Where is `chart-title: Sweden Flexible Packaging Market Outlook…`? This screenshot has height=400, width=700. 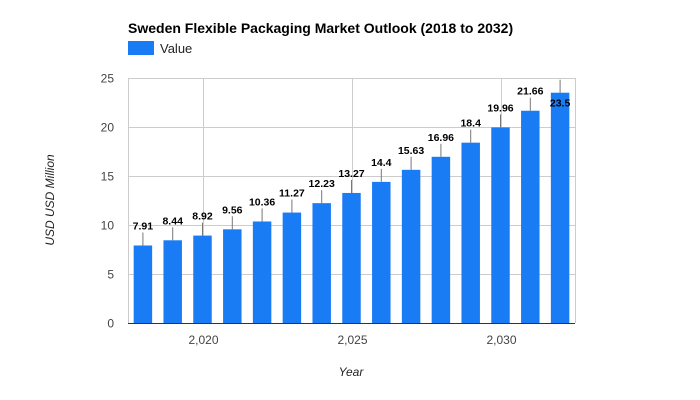 chart-title: Sweden Flexible Packaging Market Outlook… is located at coordinates (320, 28).